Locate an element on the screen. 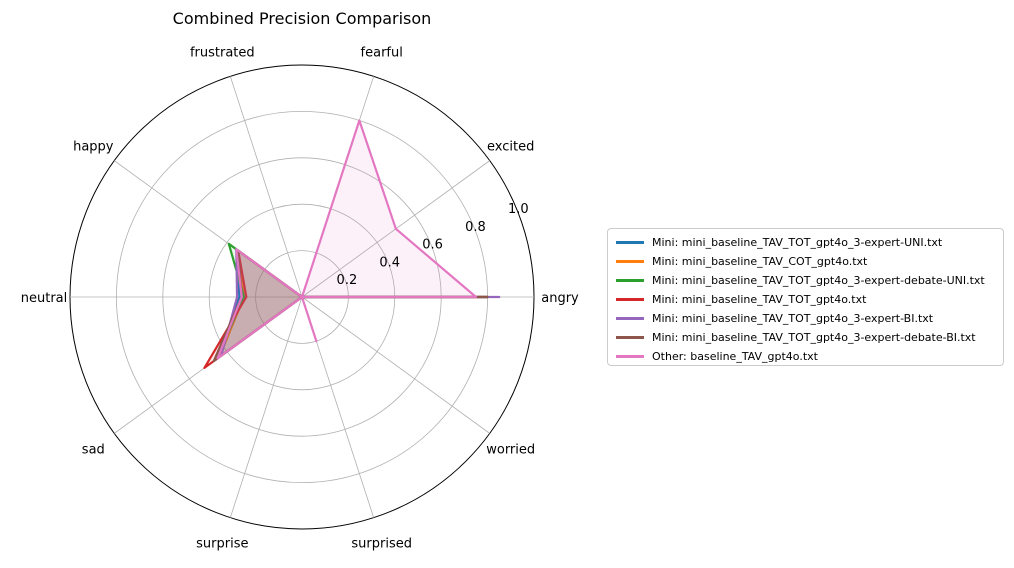 The image size is (1014, 568). legend-item: Mini: mini_baseline_TAV_COT_gpt4o.txt is located at coordinates (809, 261).